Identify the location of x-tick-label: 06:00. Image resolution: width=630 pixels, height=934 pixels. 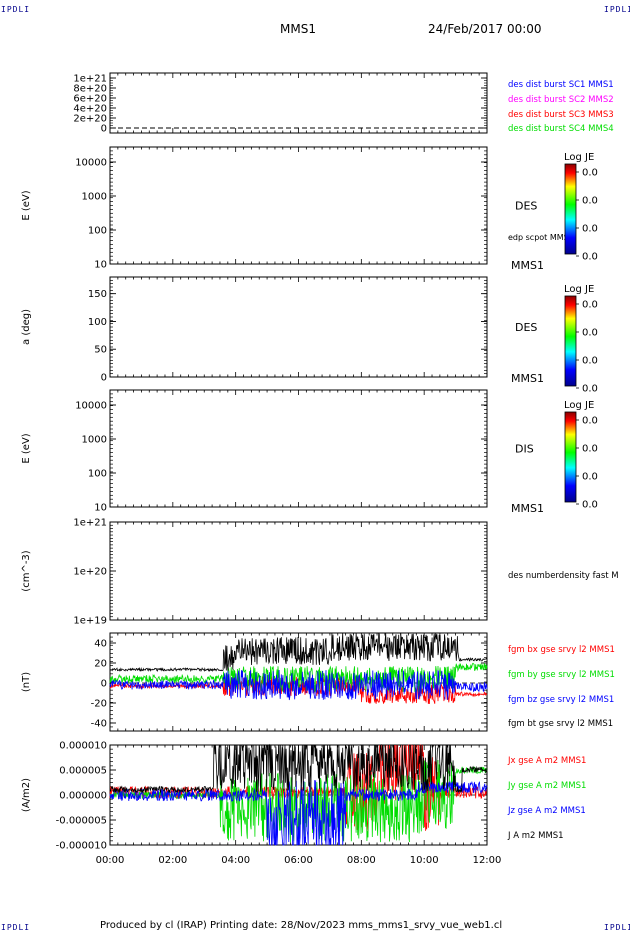
(298, 860).